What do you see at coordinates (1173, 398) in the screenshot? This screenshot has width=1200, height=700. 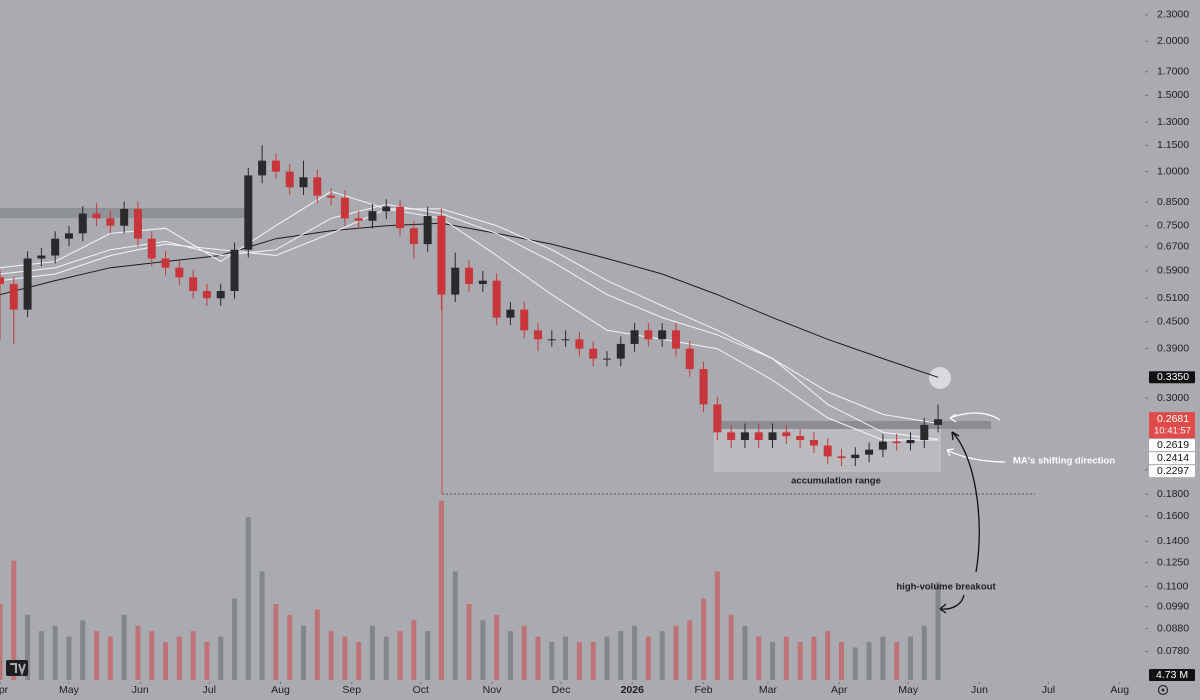 I see `y-tick-label: 0.3000` at bounding box center [1173, 398].